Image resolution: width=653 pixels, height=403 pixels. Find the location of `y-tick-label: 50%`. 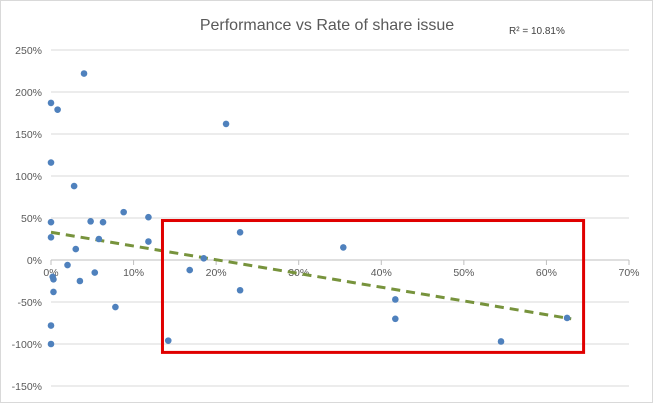

y-tick-label: 50% is located at coordinates (31, 219).